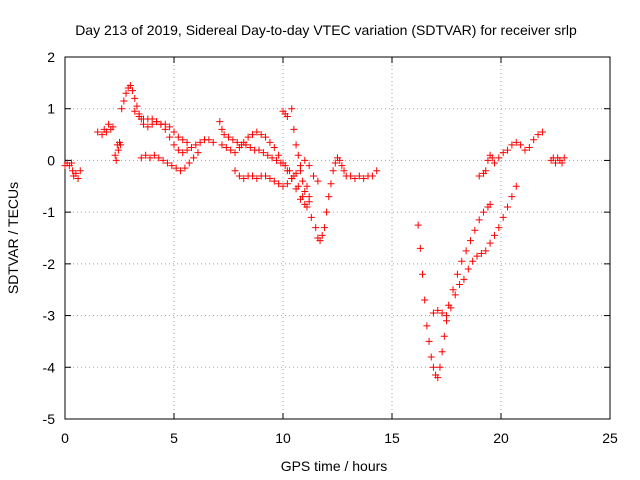  I want to click on x-tick-label: 0, so click(65, 438).